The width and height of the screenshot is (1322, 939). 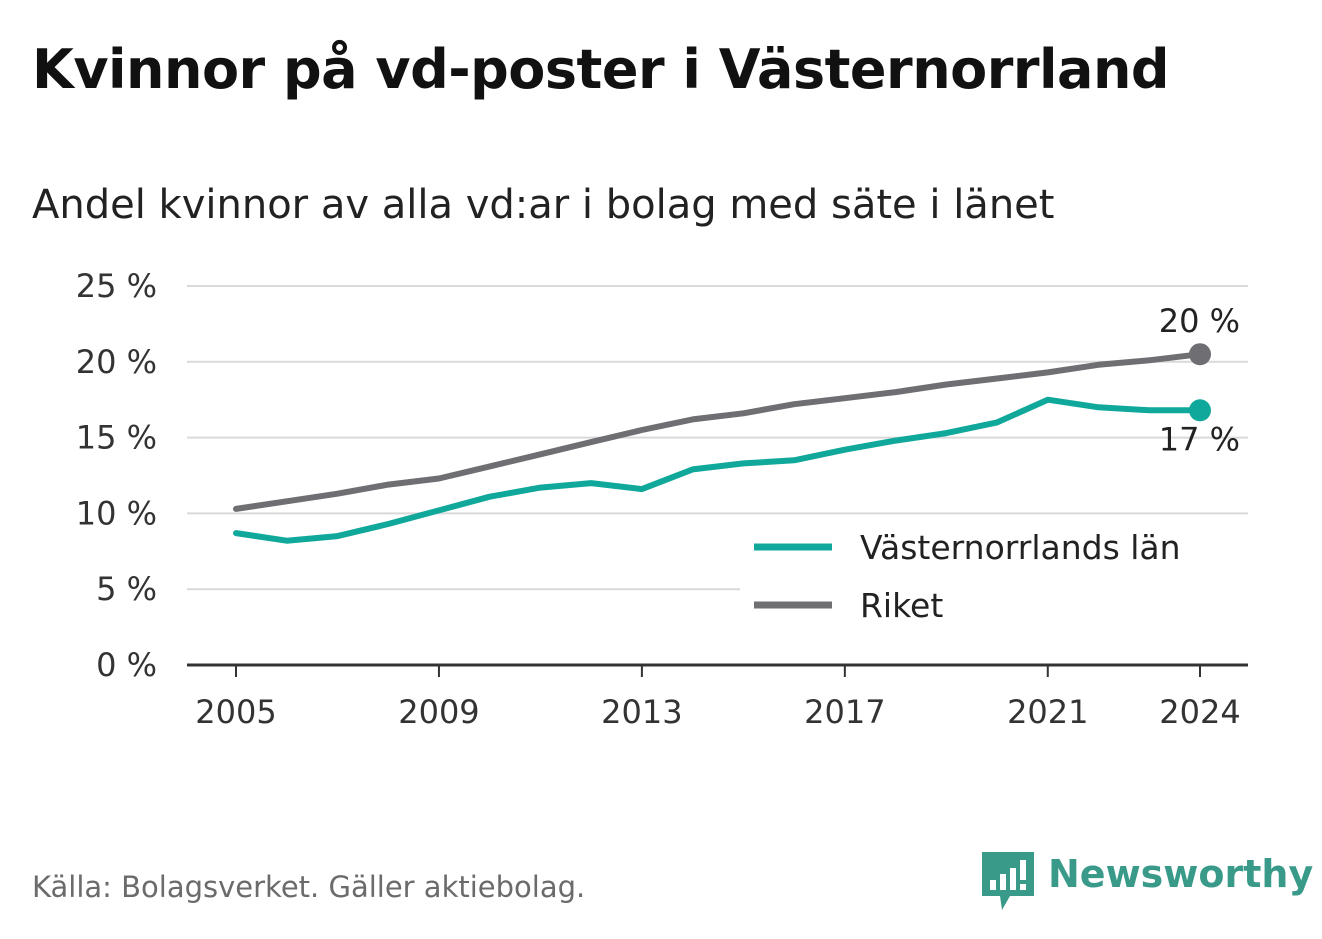 I want to click on source-note: Källa: Bolagsverket. Gäller aktiebolag., so click(x=309, y=887).